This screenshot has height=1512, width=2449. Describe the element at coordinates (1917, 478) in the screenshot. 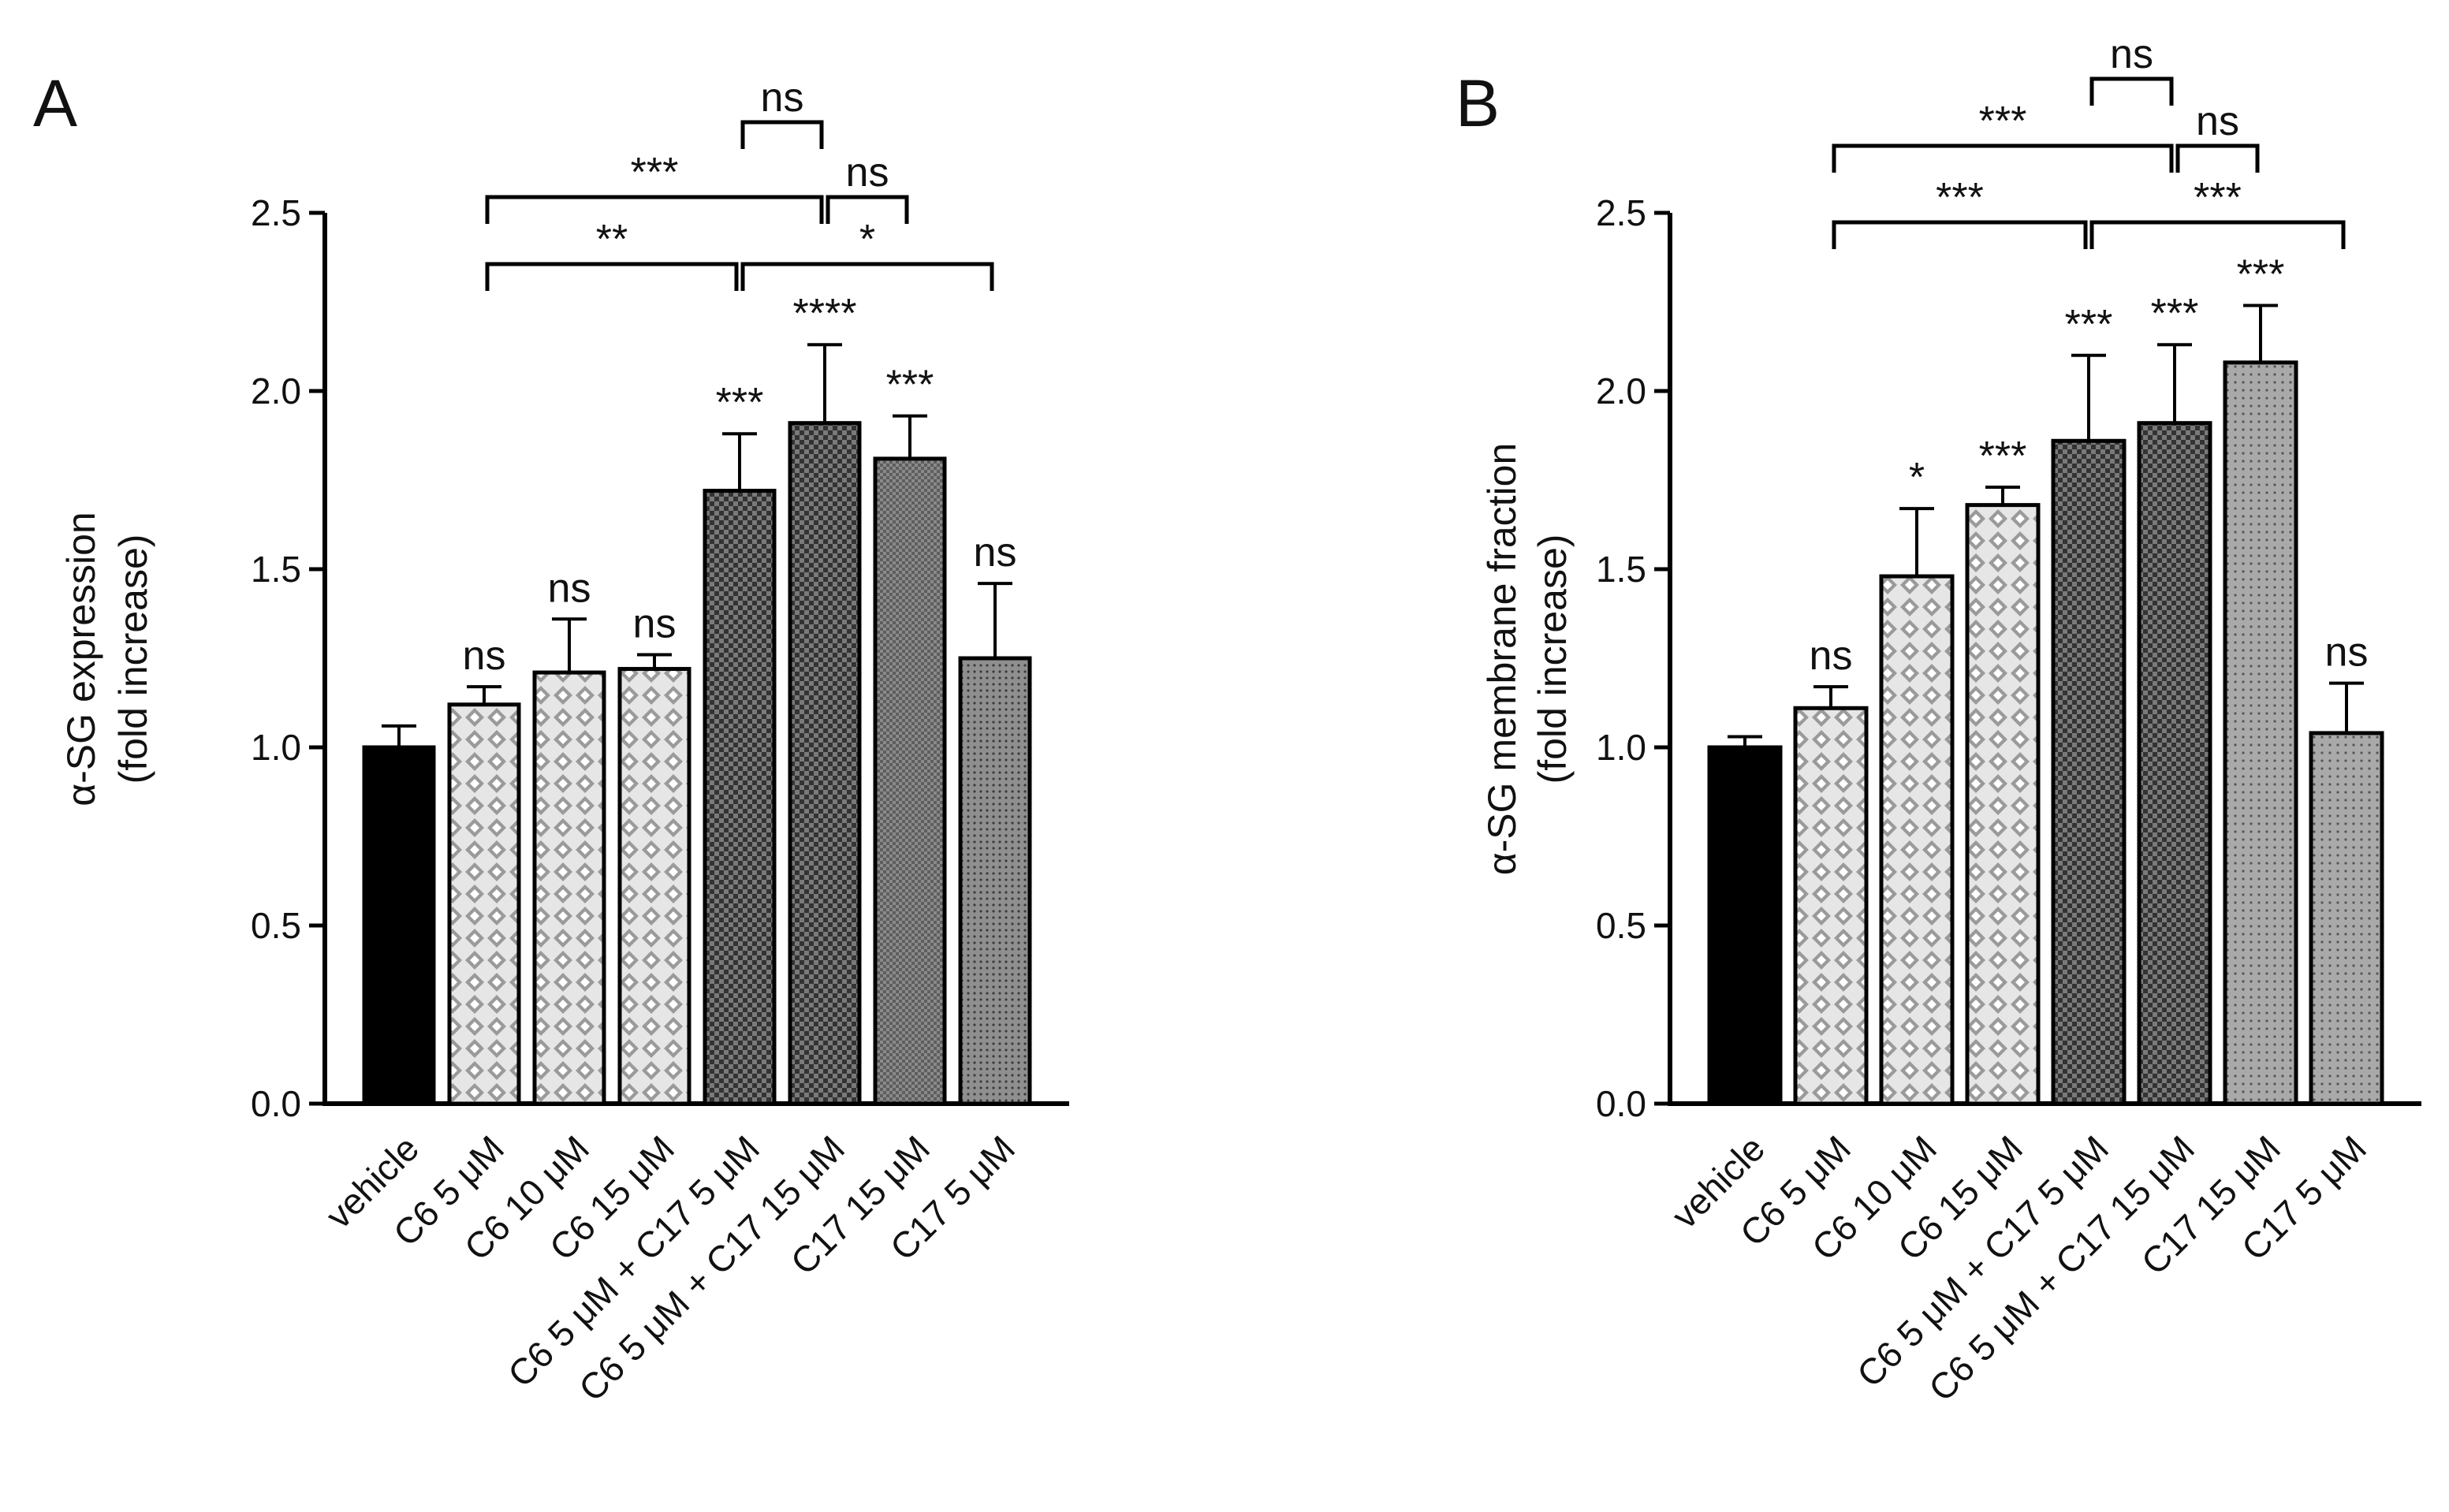

I see `panel-b-sig-label: *` at that location.